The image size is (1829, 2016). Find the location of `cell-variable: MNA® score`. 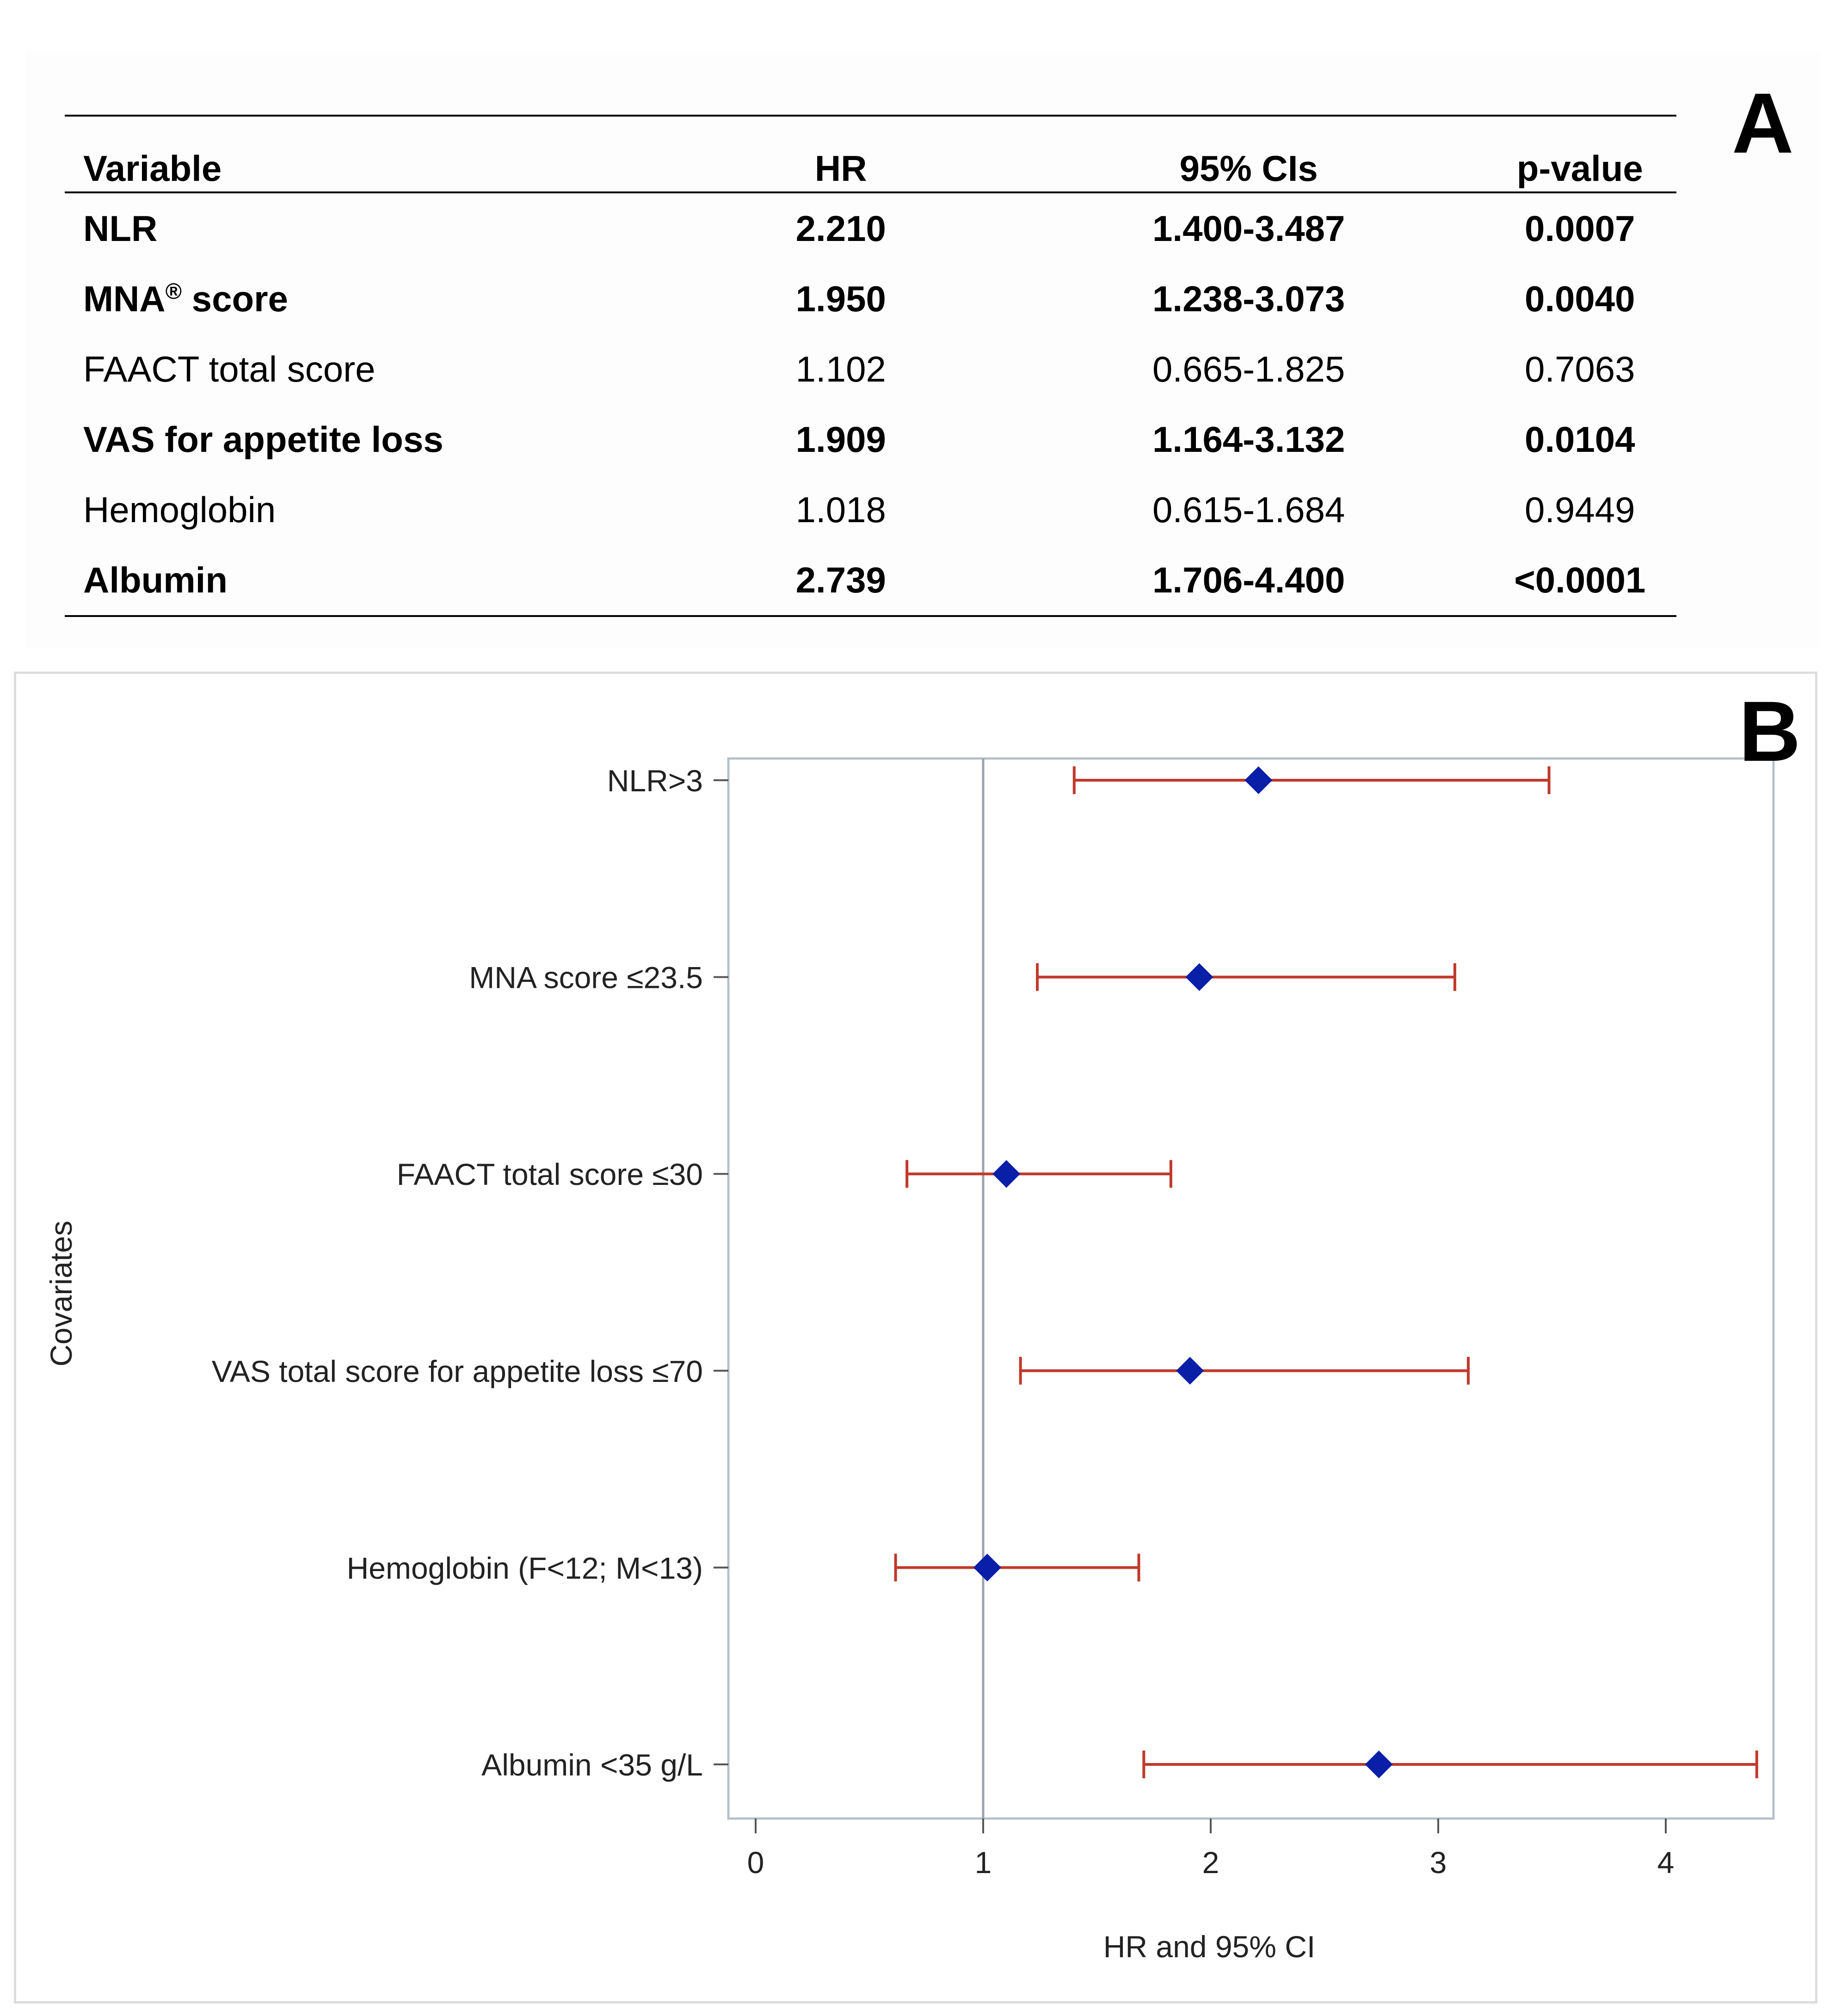

cell-variable: MNA® score is located at coordinates (367, 299).